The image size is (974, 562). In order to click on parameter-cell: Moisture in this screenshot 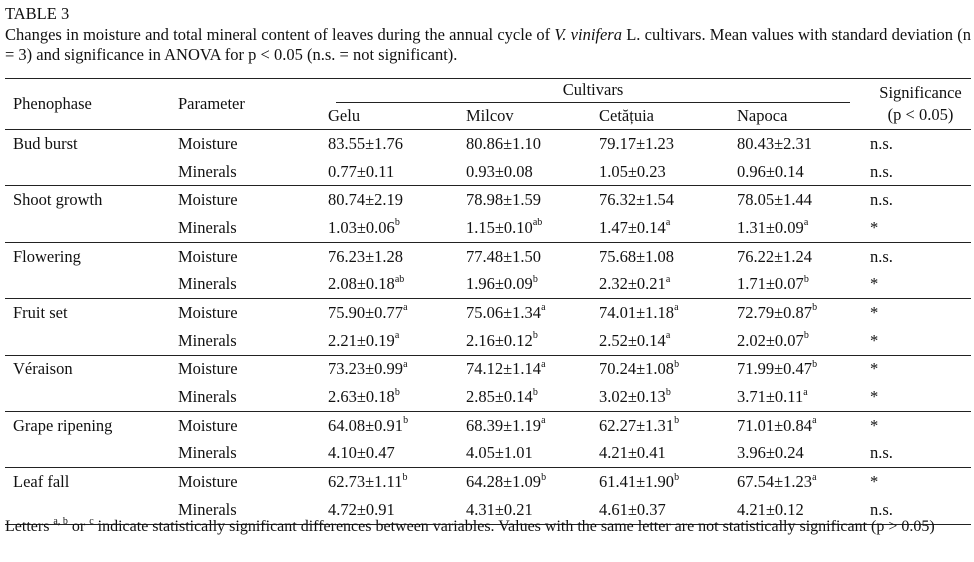, I will do `click(208, 256)`.